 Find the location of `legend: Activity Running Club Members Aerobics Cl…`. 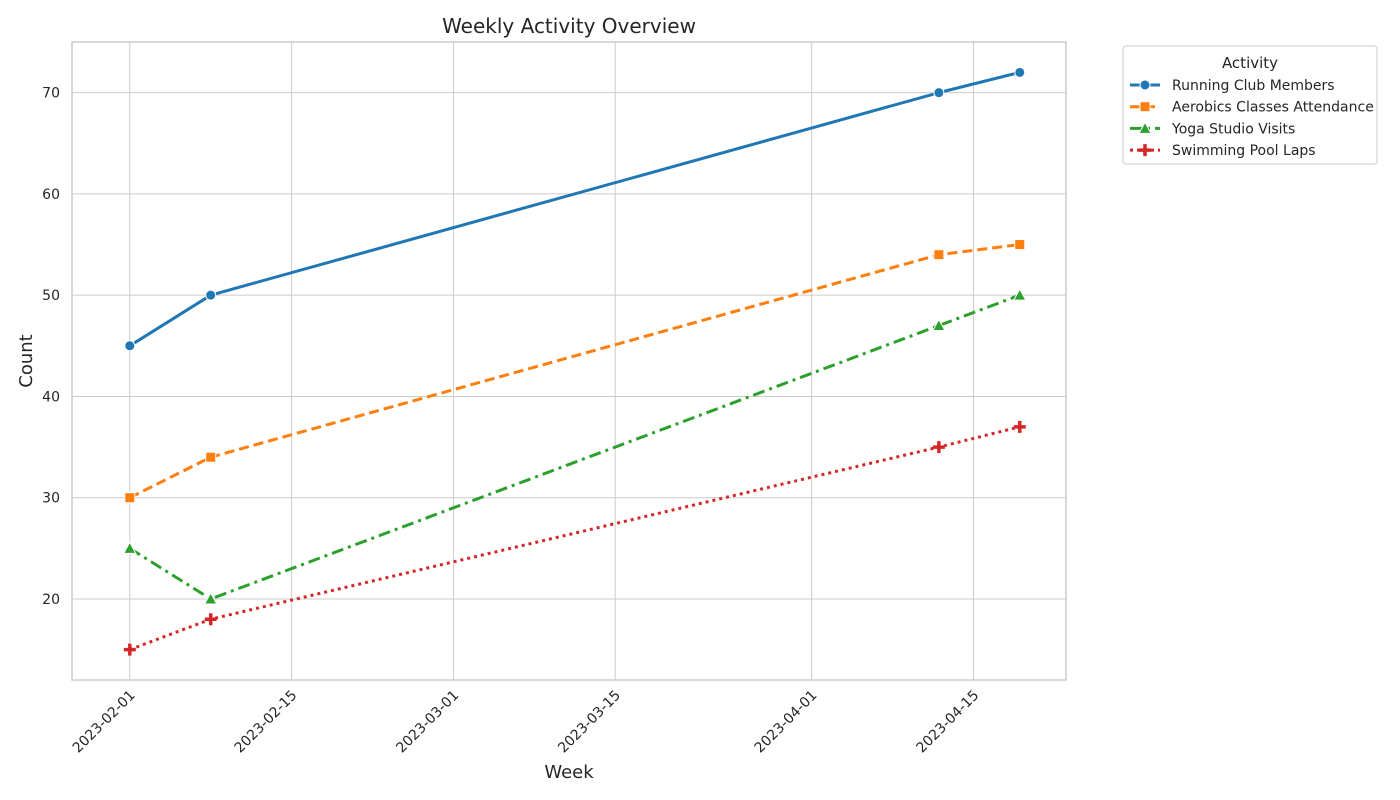

legend: Activity Running Club Members Aerobics Cl… is located at coordinates (1250, 105).